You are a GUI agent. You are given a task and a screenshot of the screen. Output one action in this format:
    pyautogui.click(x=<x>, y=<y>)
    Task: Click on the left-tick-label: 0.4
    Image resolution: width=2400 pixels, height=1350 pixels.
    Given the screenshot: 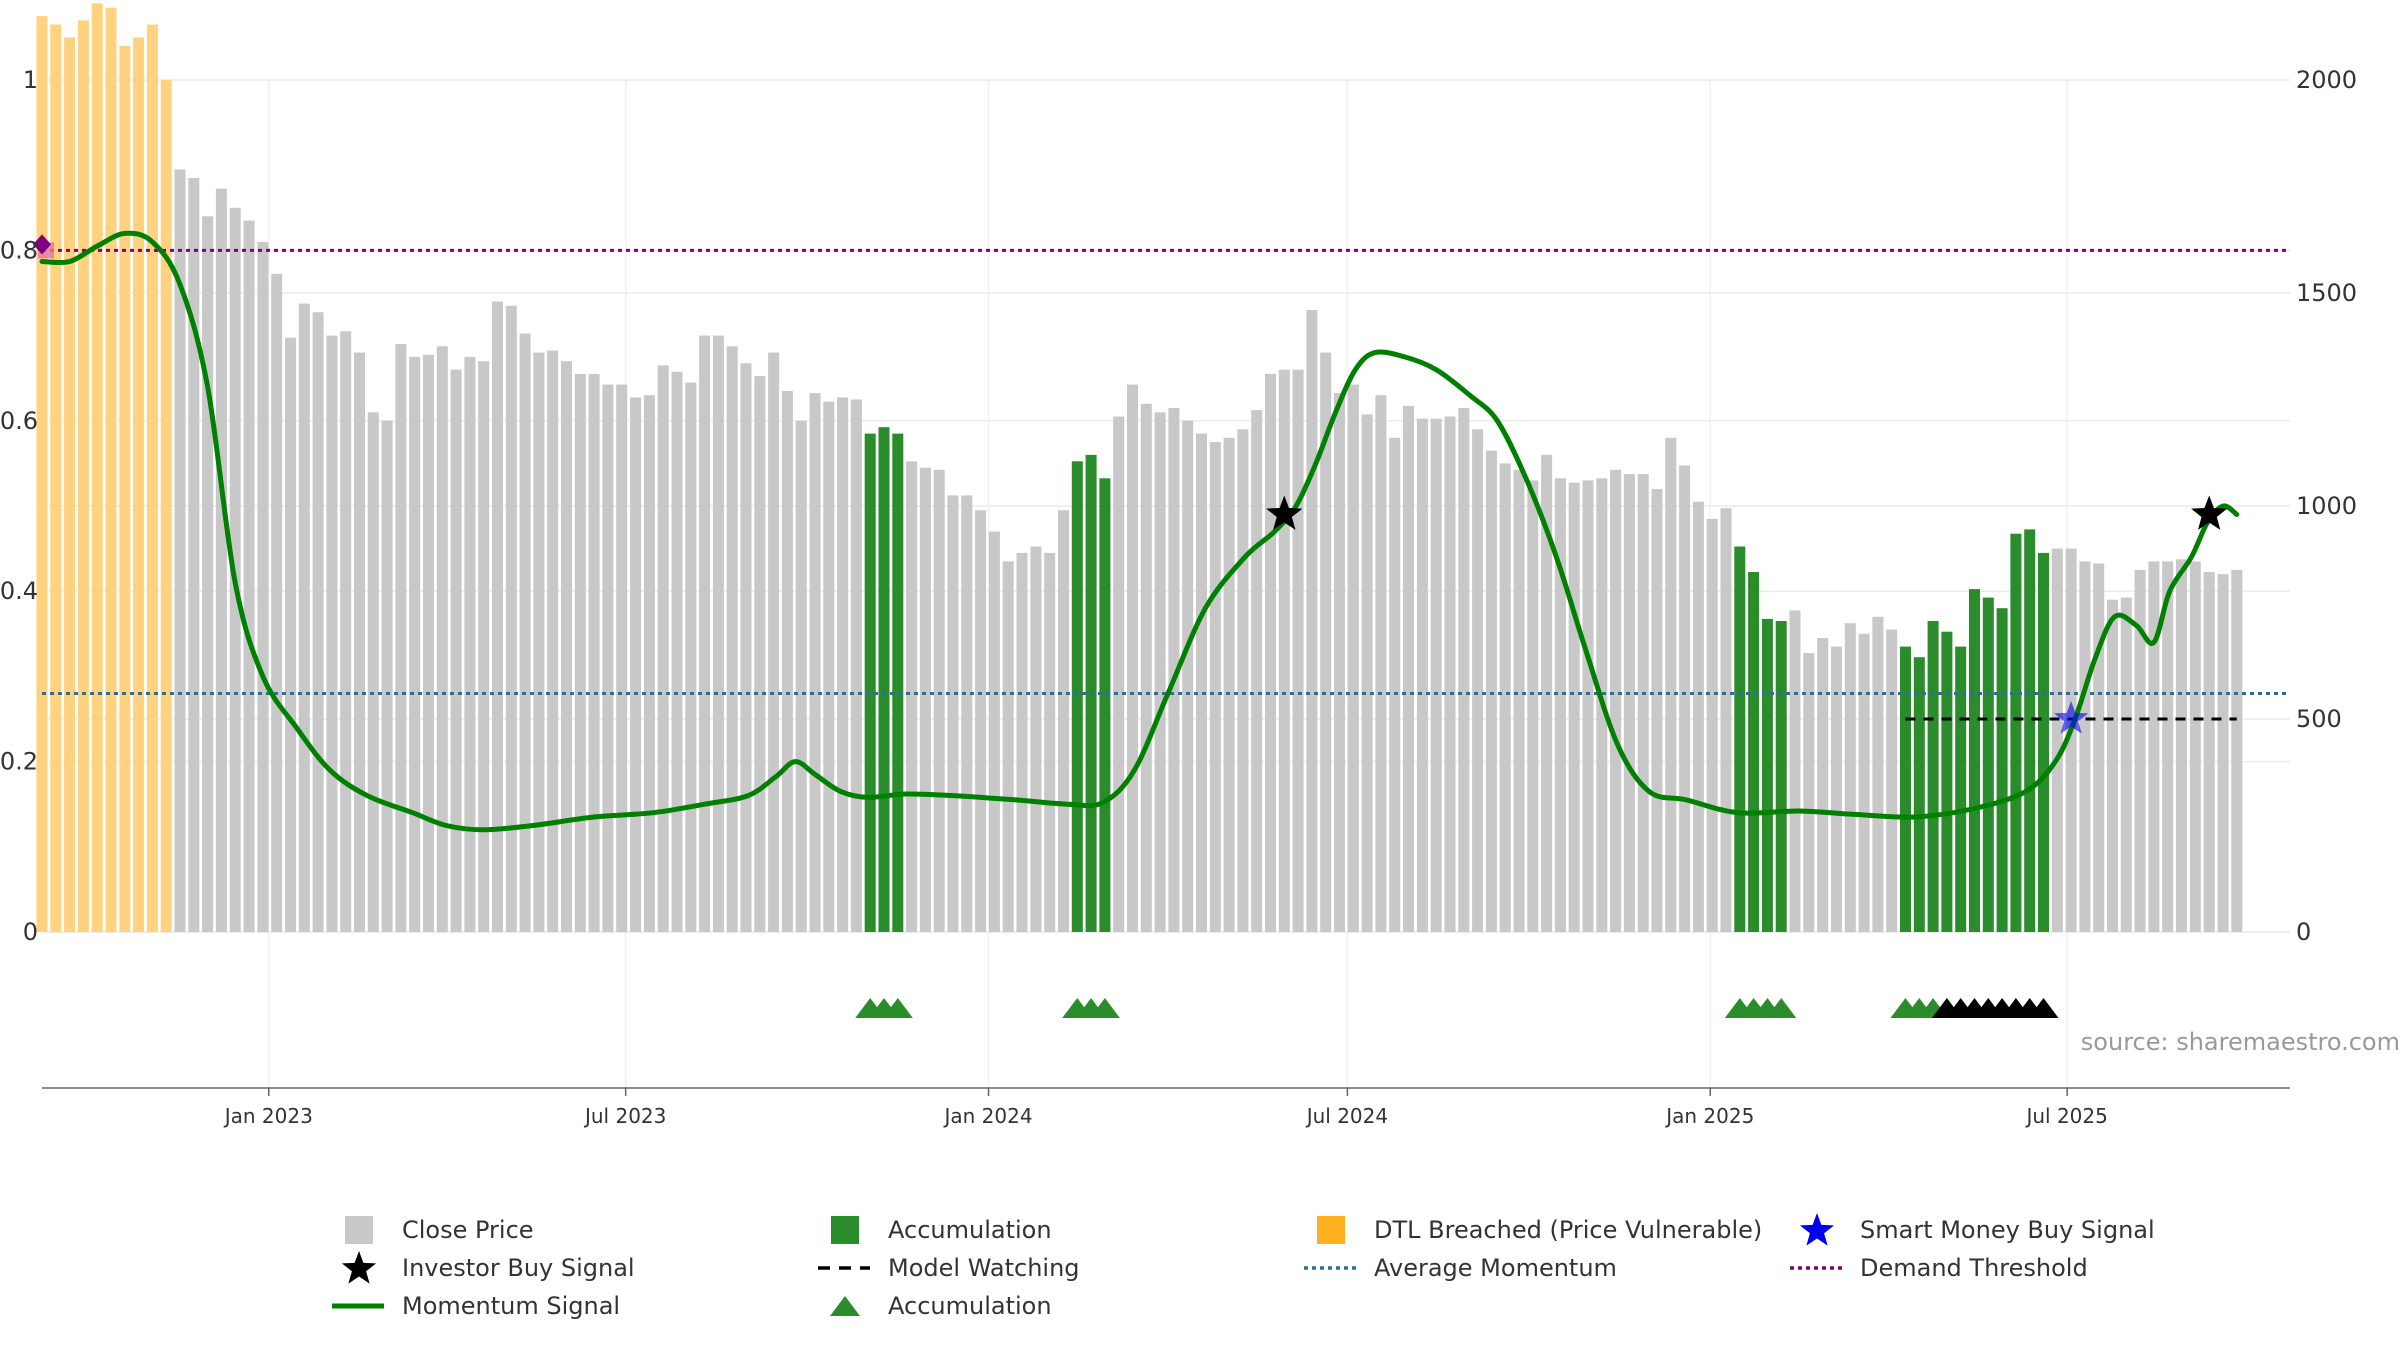 What is the action you would take?
    pyautogui.click(x=19, y=591)
    